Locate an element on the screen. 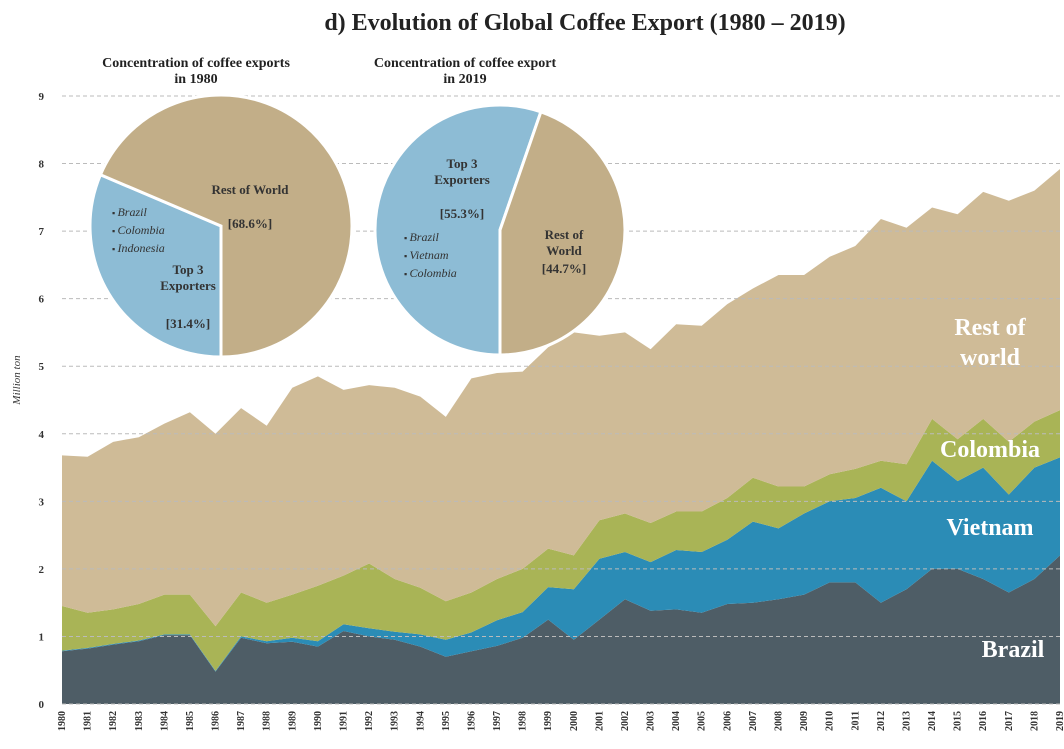 The height and width of the screenshot is (749, 1064). y-tick-label: 4 is located at coordinates (42, 435).